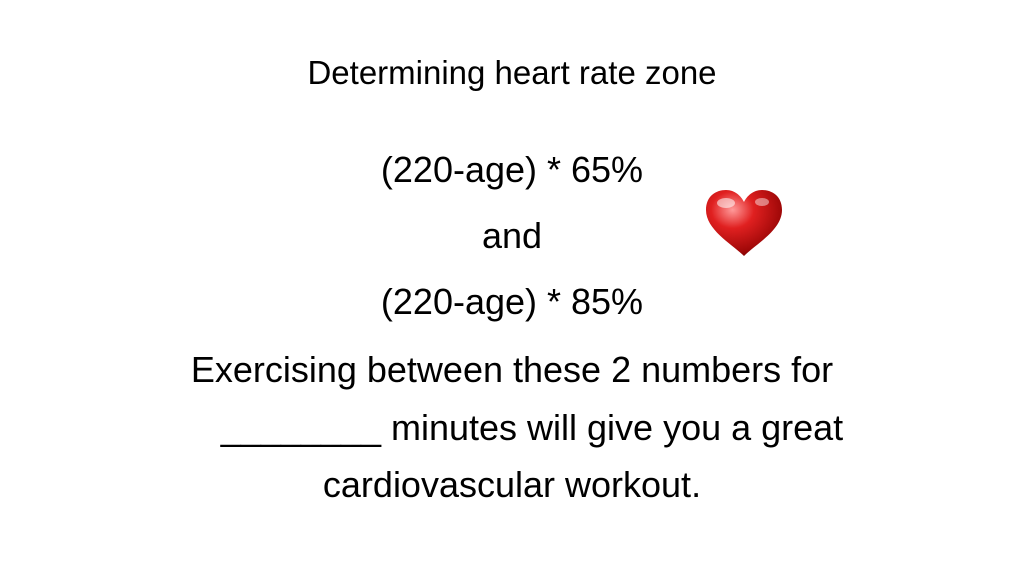  I want to click on heart-shape, so click(744, 223).